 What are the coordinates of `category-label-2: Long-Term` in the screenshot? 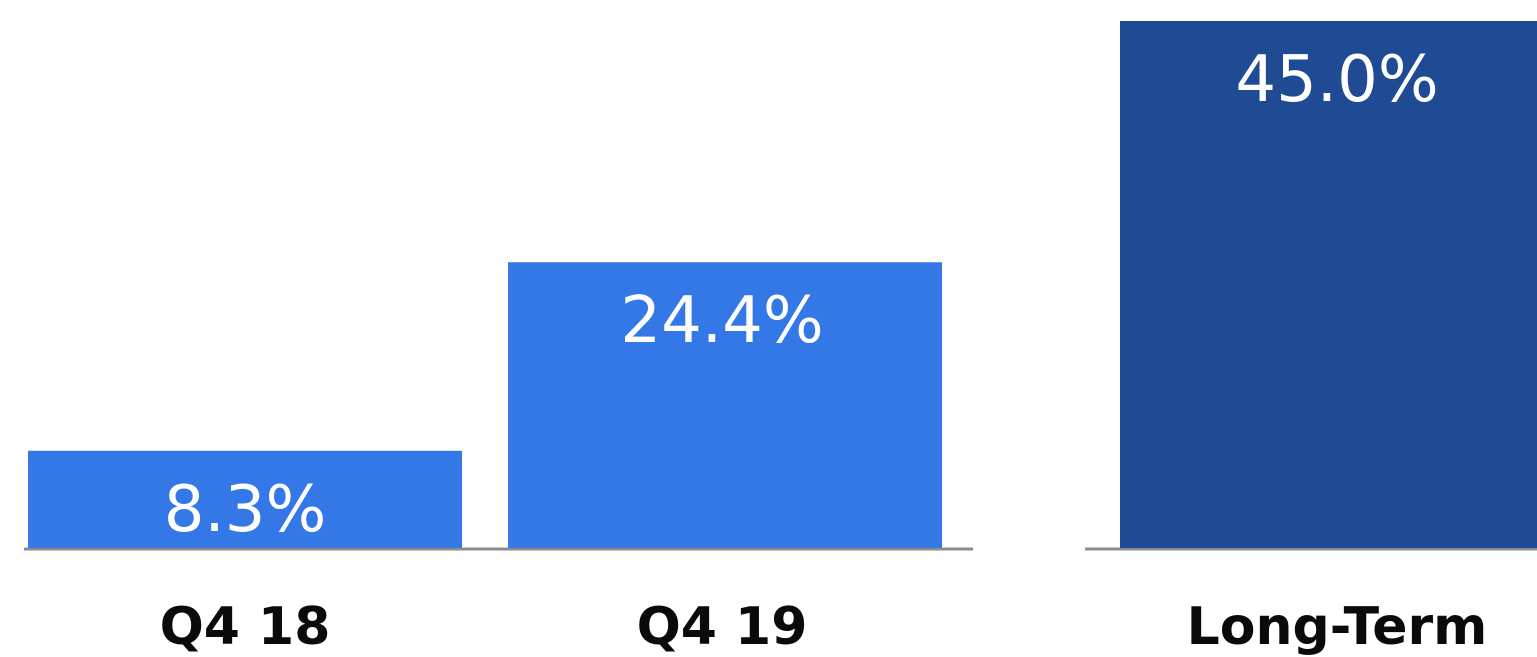 It's located at (1337, 627).